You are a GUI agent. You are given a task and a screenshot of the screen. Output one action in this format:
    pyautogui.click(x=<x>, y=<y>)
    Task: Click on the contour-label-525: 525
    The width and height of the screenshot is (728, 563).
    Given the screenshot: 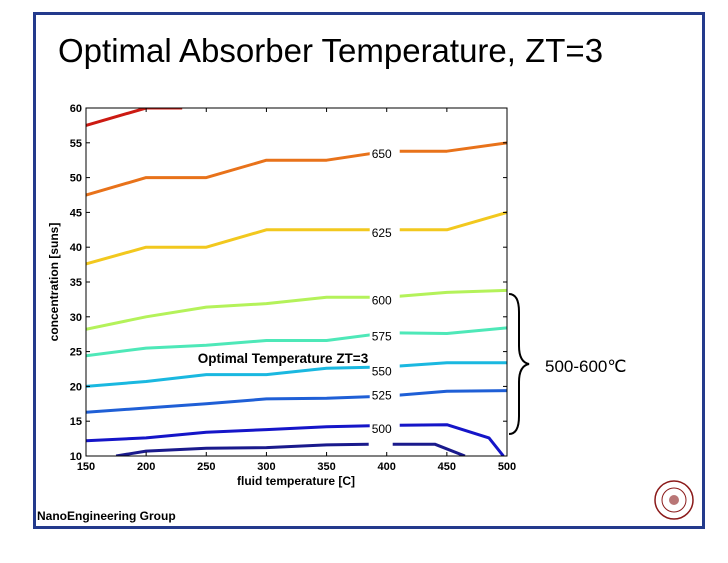 What is the action you would take?
    pyautogui.click(x=382, y=396)
    